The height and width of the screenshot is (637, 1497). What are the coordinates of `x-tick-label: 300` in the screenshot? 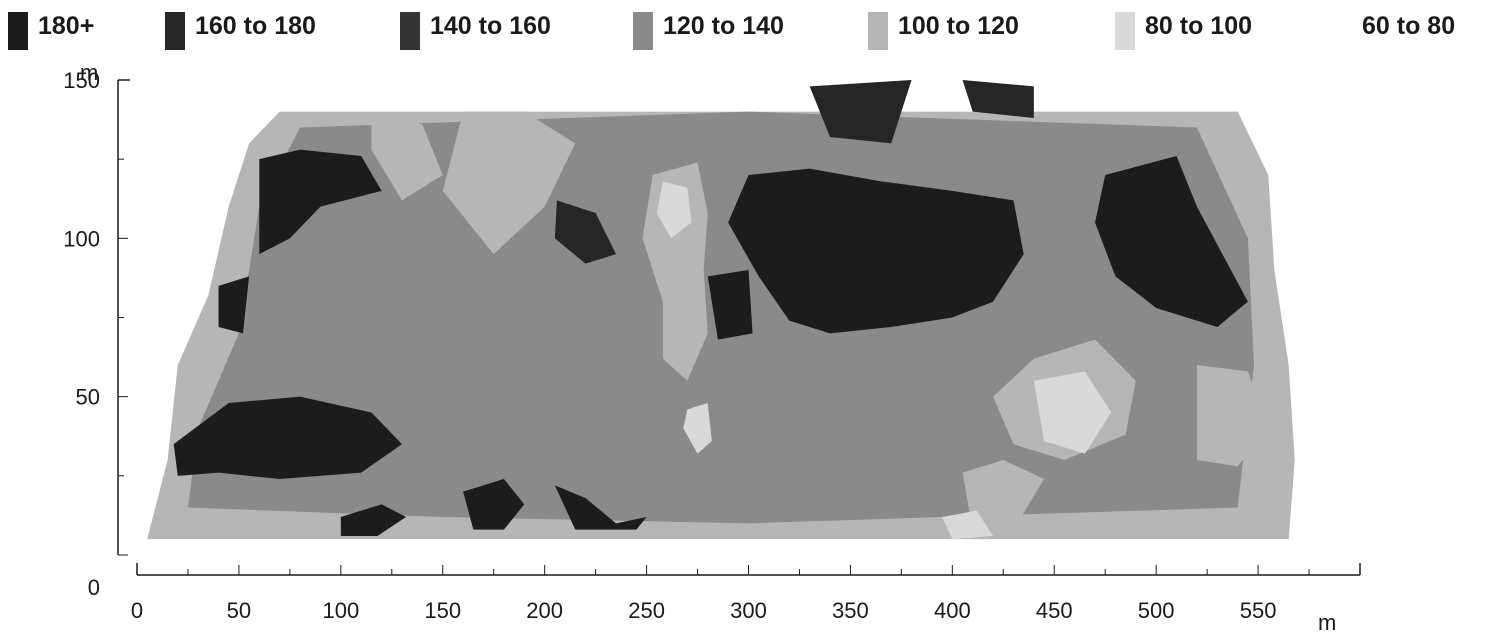 It's located at (748, 610).